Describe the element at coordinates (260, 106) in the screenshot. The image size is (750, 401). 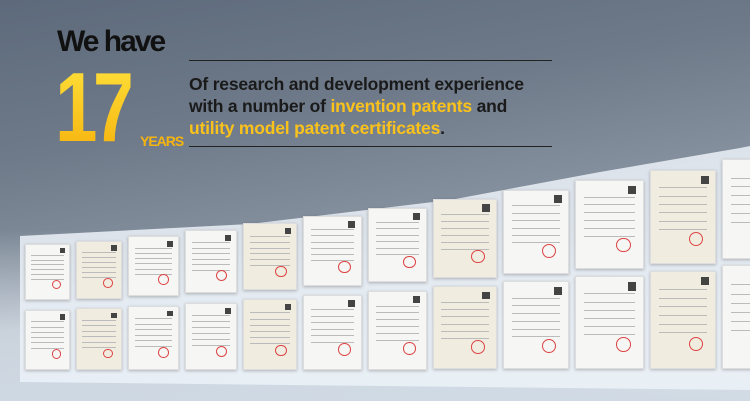
I see `desc-text: with a number of` at that location.